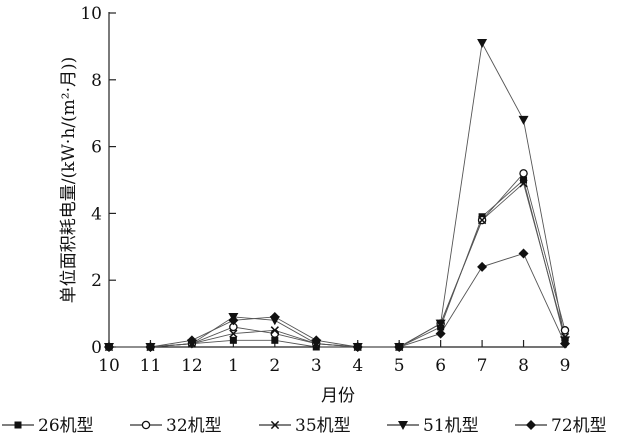 Image resolution: width=639 pixels, height=442 pixels. Describe the element at coordinates (399, 366) in the screenshot. I see `x-tick-label: 5` at that location.